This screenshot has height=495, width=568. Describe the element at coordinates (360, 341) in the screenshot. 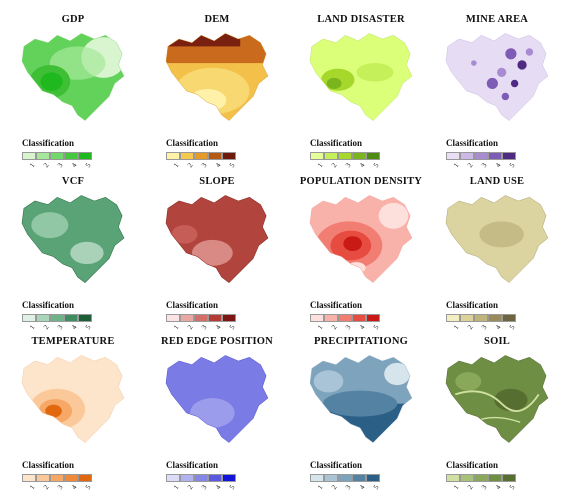

I see `map-title: PRECIPITATIONG` at that location.